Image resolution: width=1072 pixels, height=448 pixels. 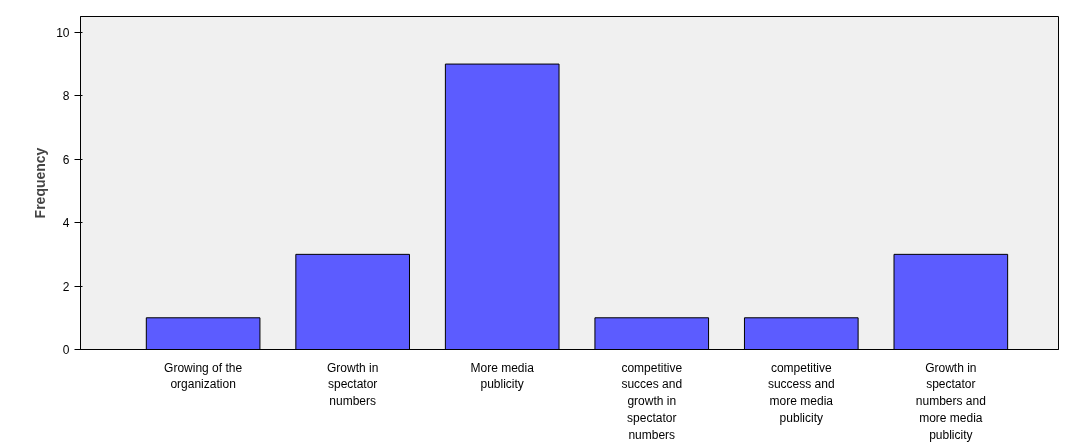 I want to click on x-tick-label: Growth in spectator numbers, so click(x=352, y=384).